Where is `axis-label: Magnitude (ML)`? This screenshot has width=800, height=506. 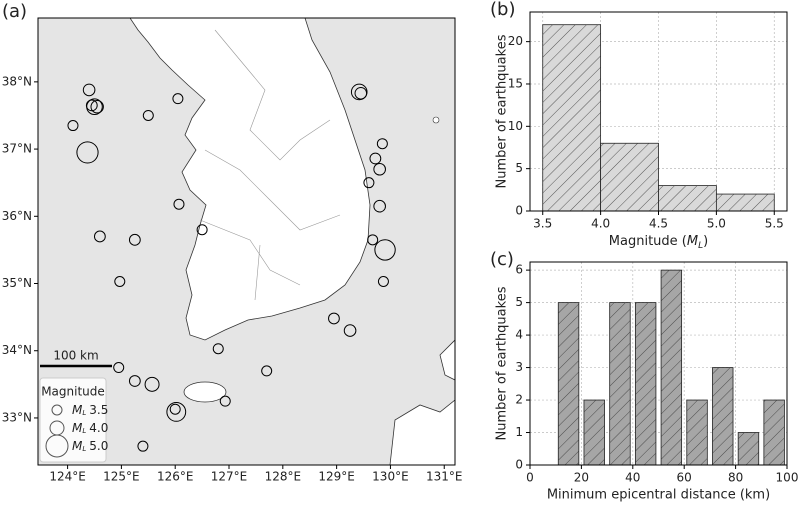 axis-label: Magnitude (ML) is located at coordinates (658, 242).